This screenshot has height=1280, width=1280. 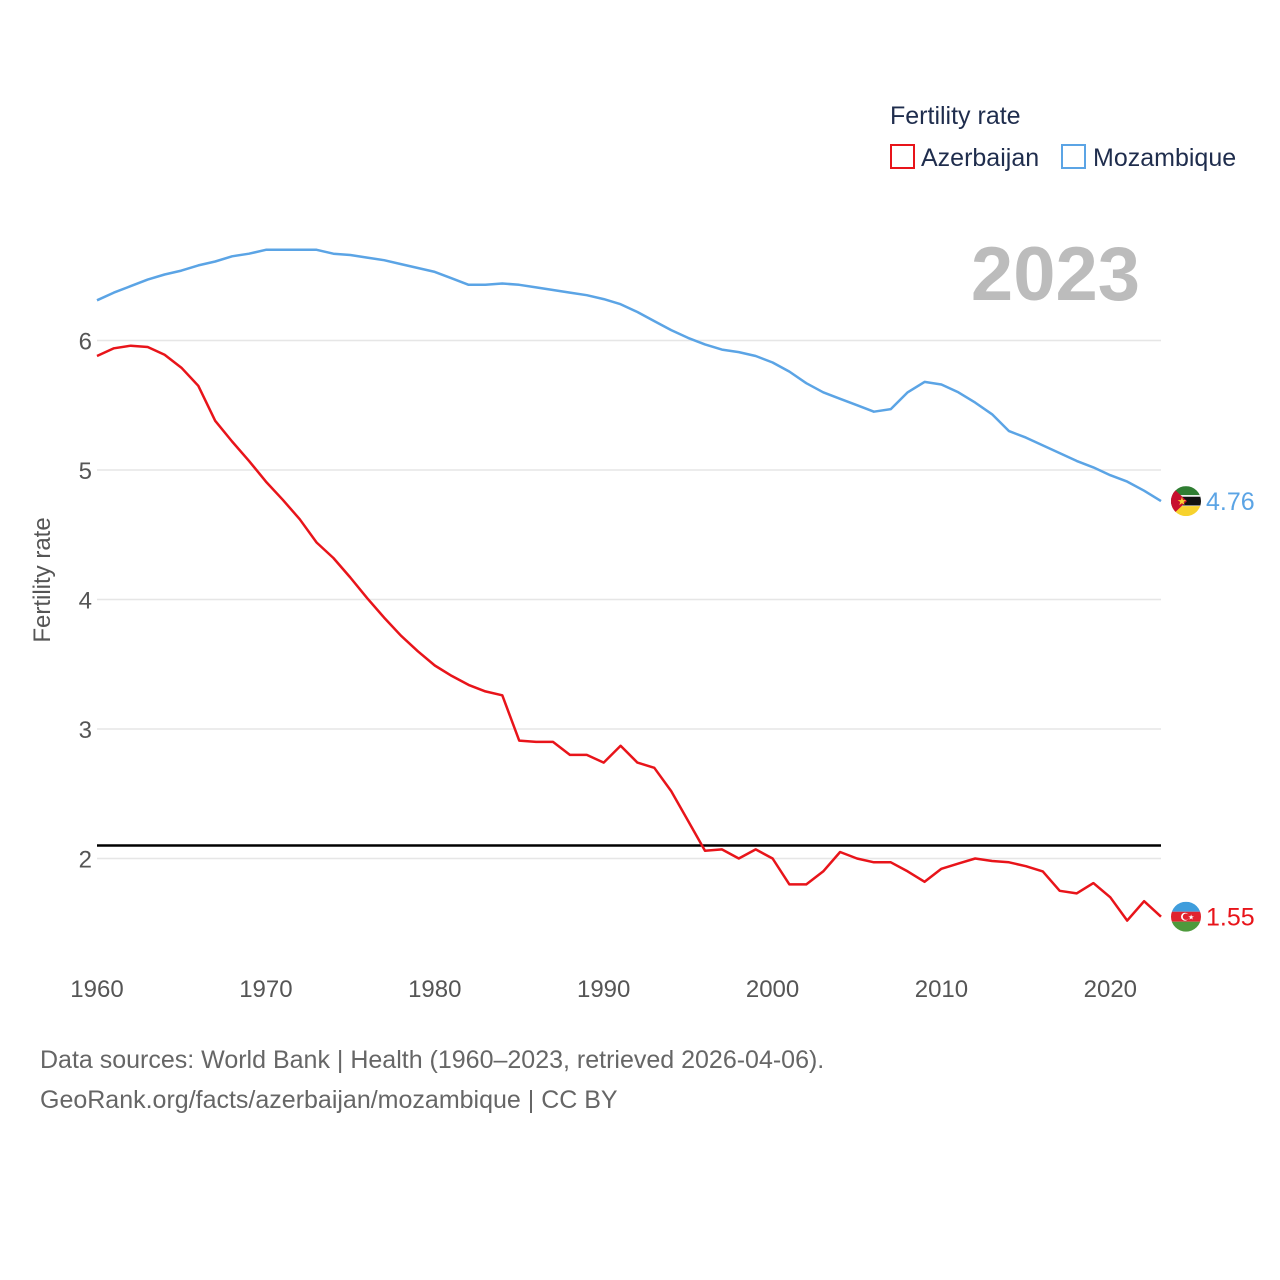 I want to click on azerbaijan-flag-icon: ★, so click(x=1186, y=916).